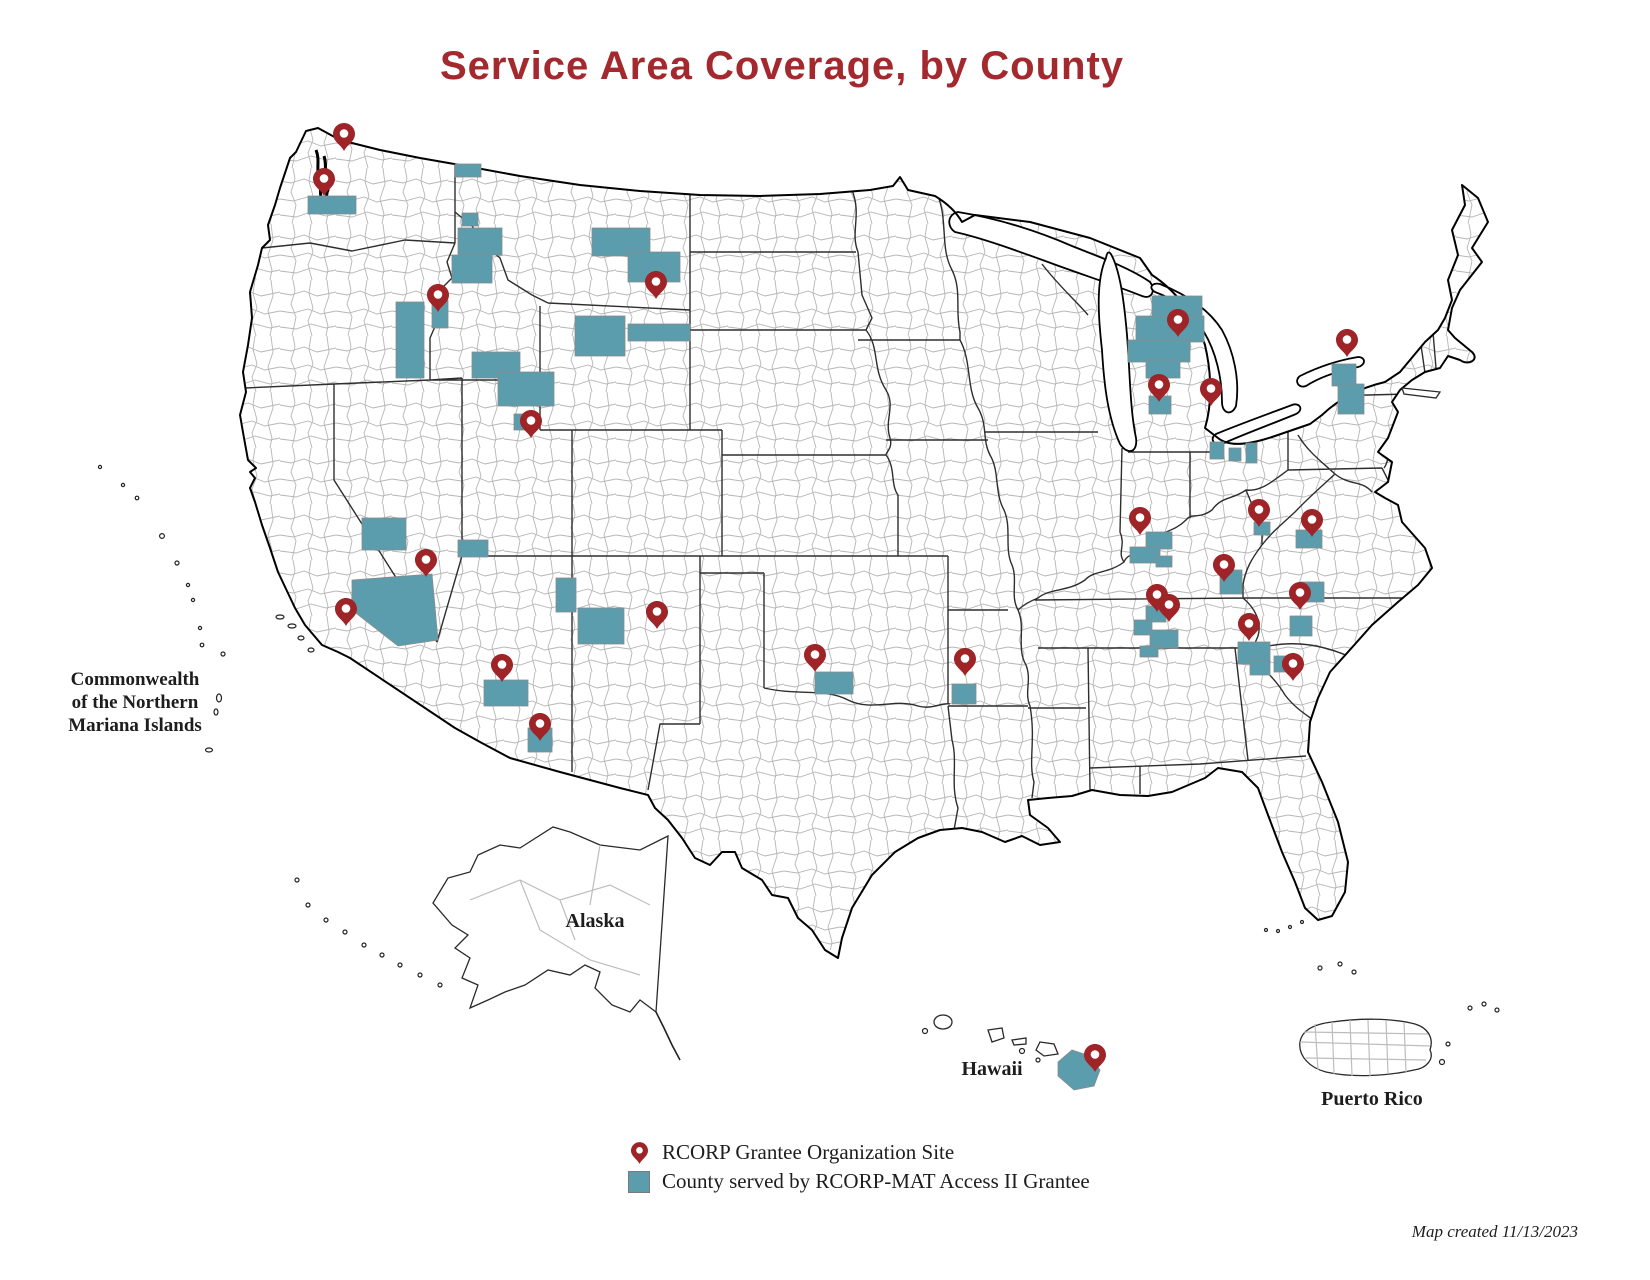 The width and height of the screenshot is (1650, 1280). What do you see at coordinates (668, 1036) in the screenshot?
I see `alaska-se-panhandle` at bounding box center [668, 1036].